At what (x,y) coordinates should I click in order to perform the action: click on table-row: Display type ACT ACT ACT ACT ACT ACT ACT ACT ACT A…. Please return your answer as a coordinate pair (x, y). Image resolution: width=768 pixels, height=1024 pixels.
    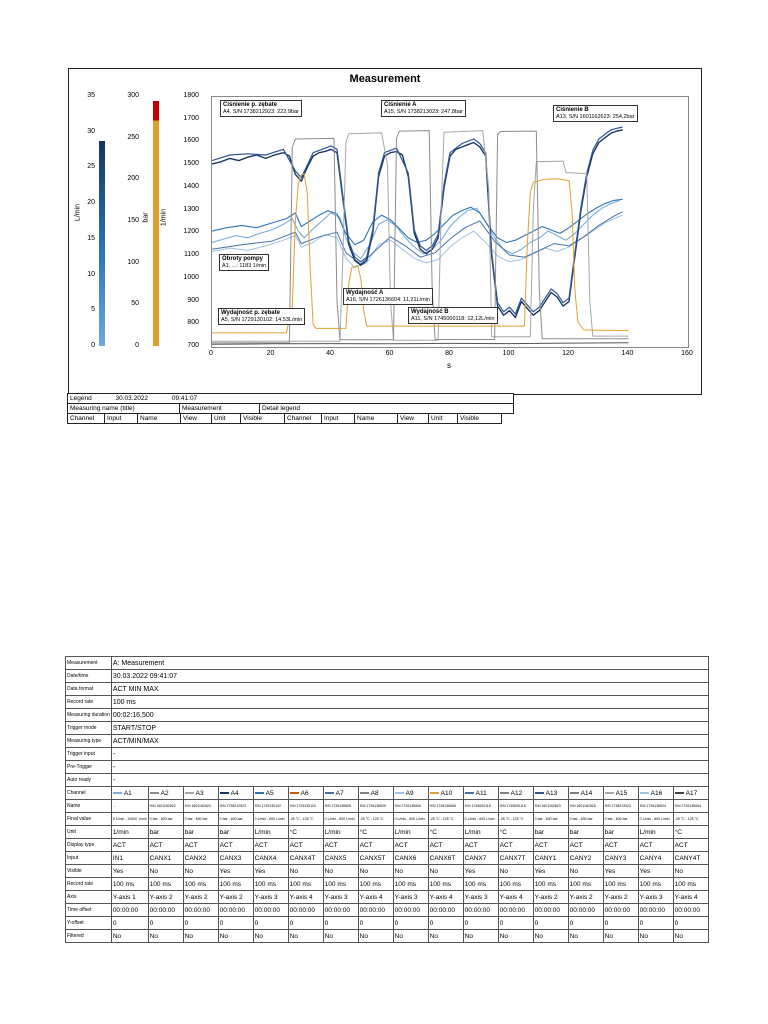
    Looking at the image, I should click on (387, 845).